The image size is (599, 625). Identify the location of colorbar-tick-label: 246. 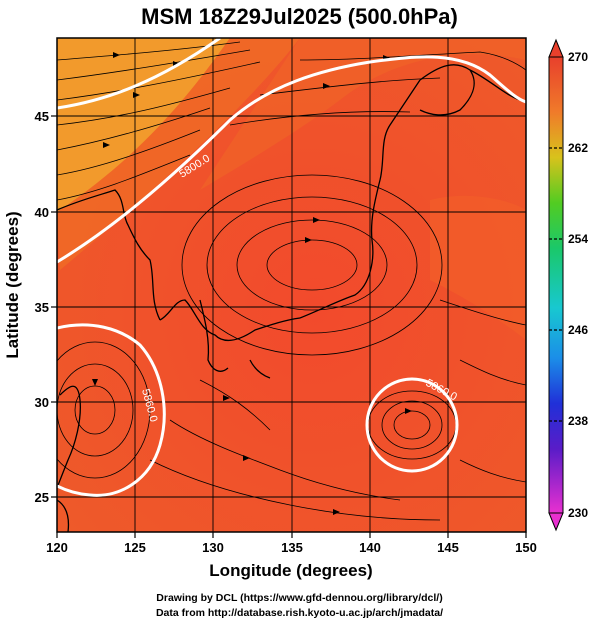
(578, 330).